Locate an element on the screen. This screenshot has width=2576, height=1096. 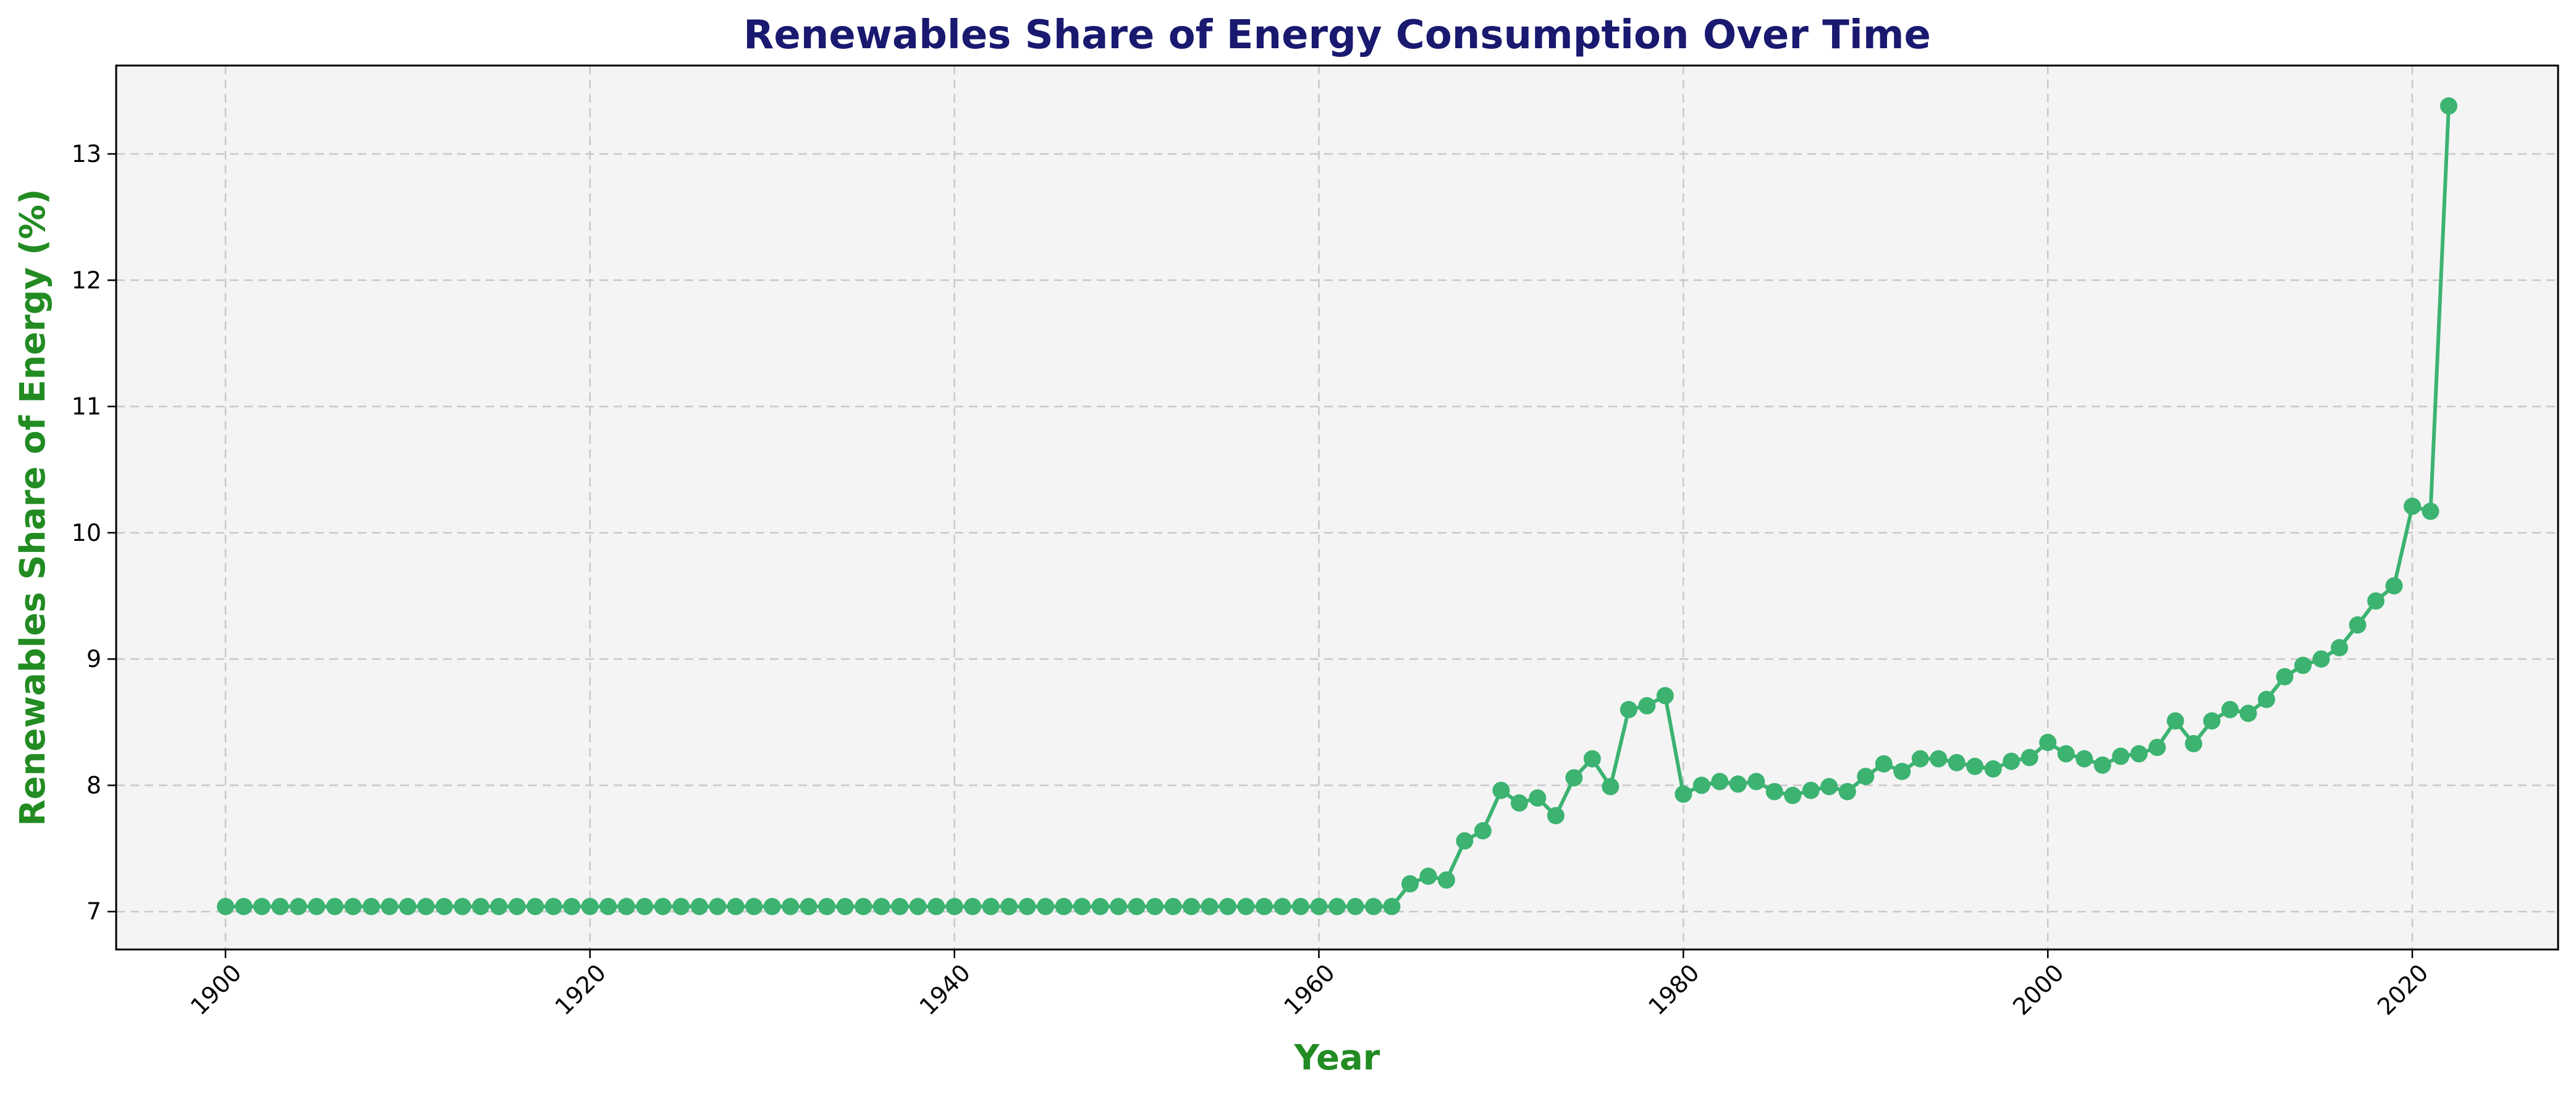
x-tick-label: 1920 is located at coordinates (581, 990).